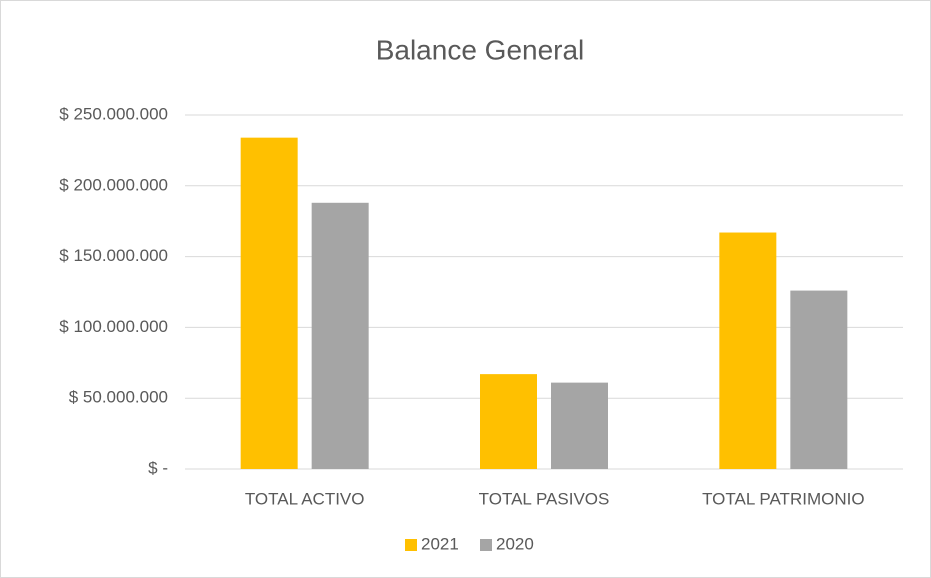  I want to click on chart-title: Balance General, so click(480, 49).